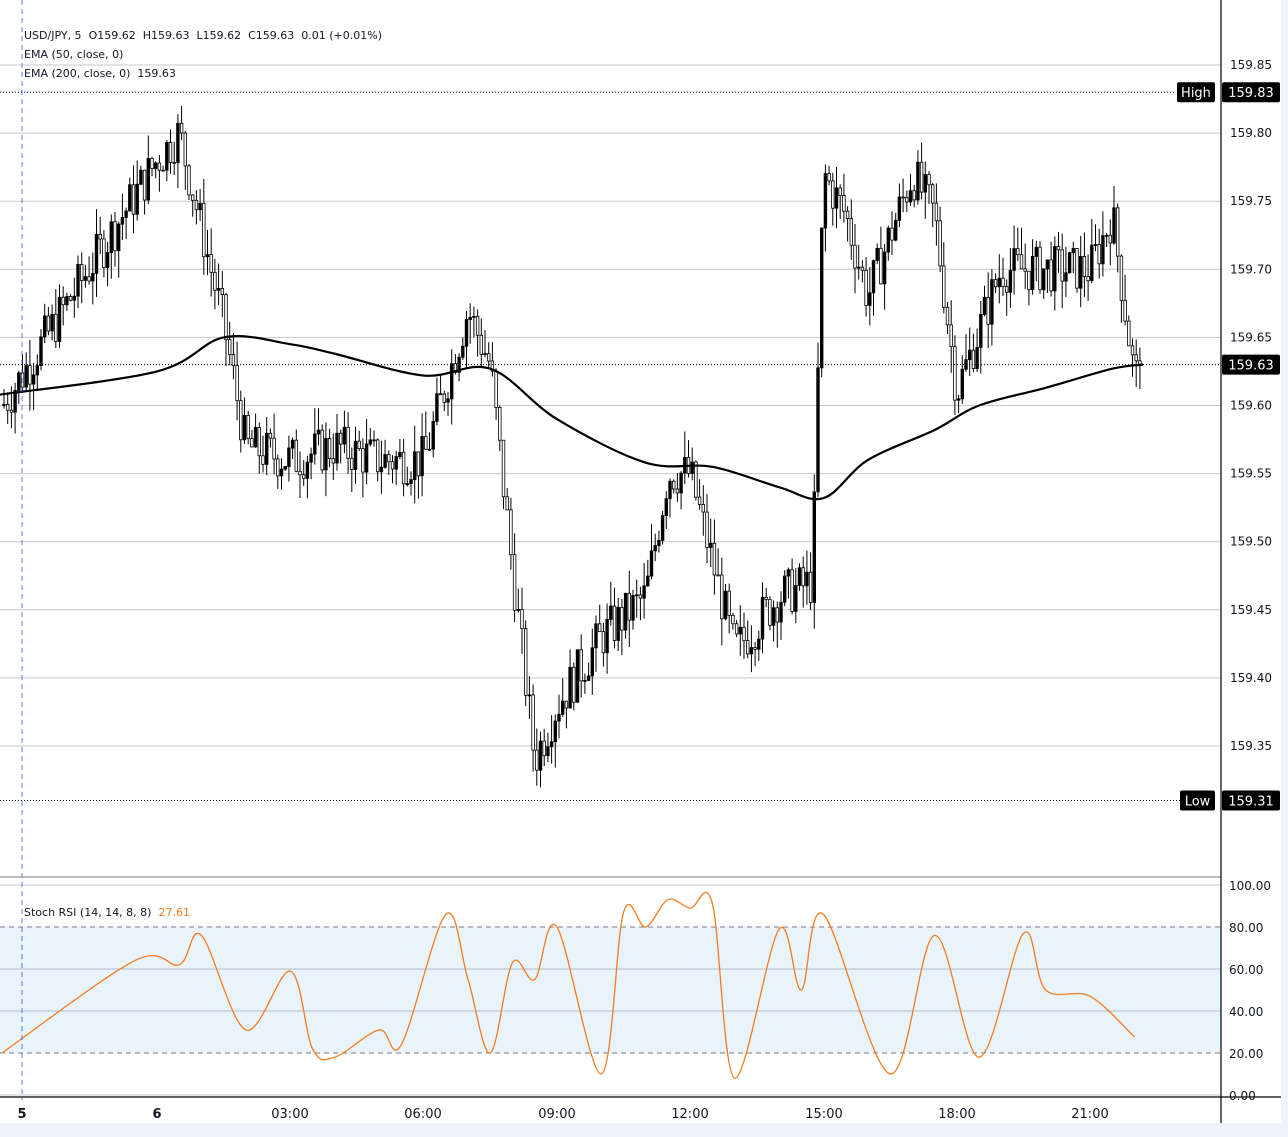  What do you see at coordinates (1228, 446) in the screenshot?
I see `price-tags: High 159.83 Low 159.31 159.63` at bounding box center [1228, 446].